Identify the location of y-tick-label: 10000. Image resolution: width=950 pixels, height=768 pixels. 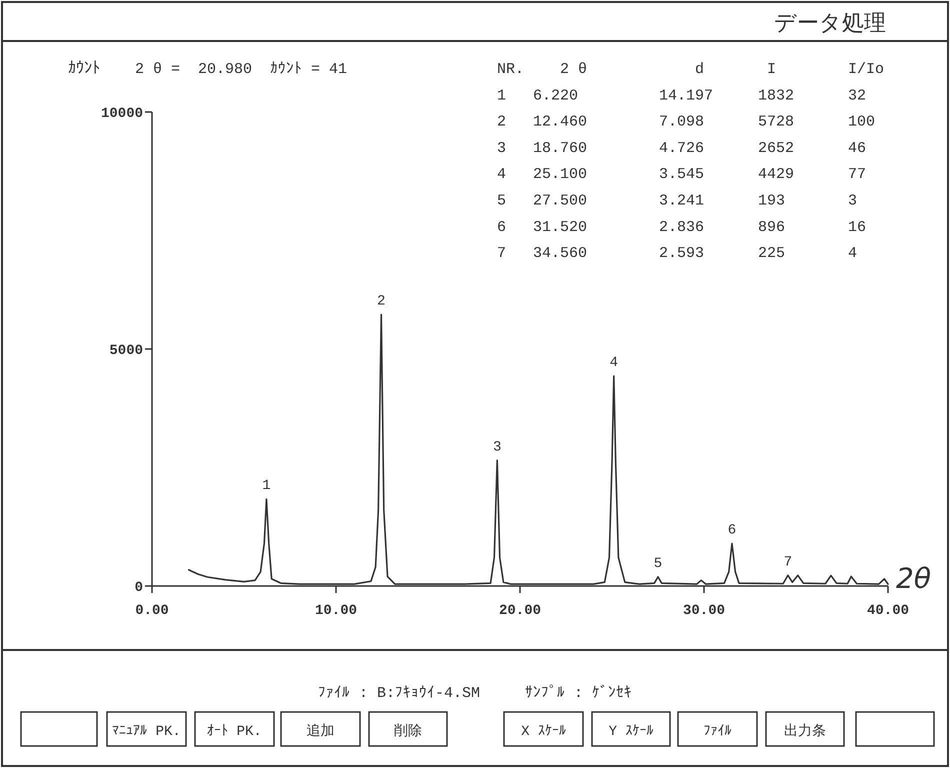
(121, 114).